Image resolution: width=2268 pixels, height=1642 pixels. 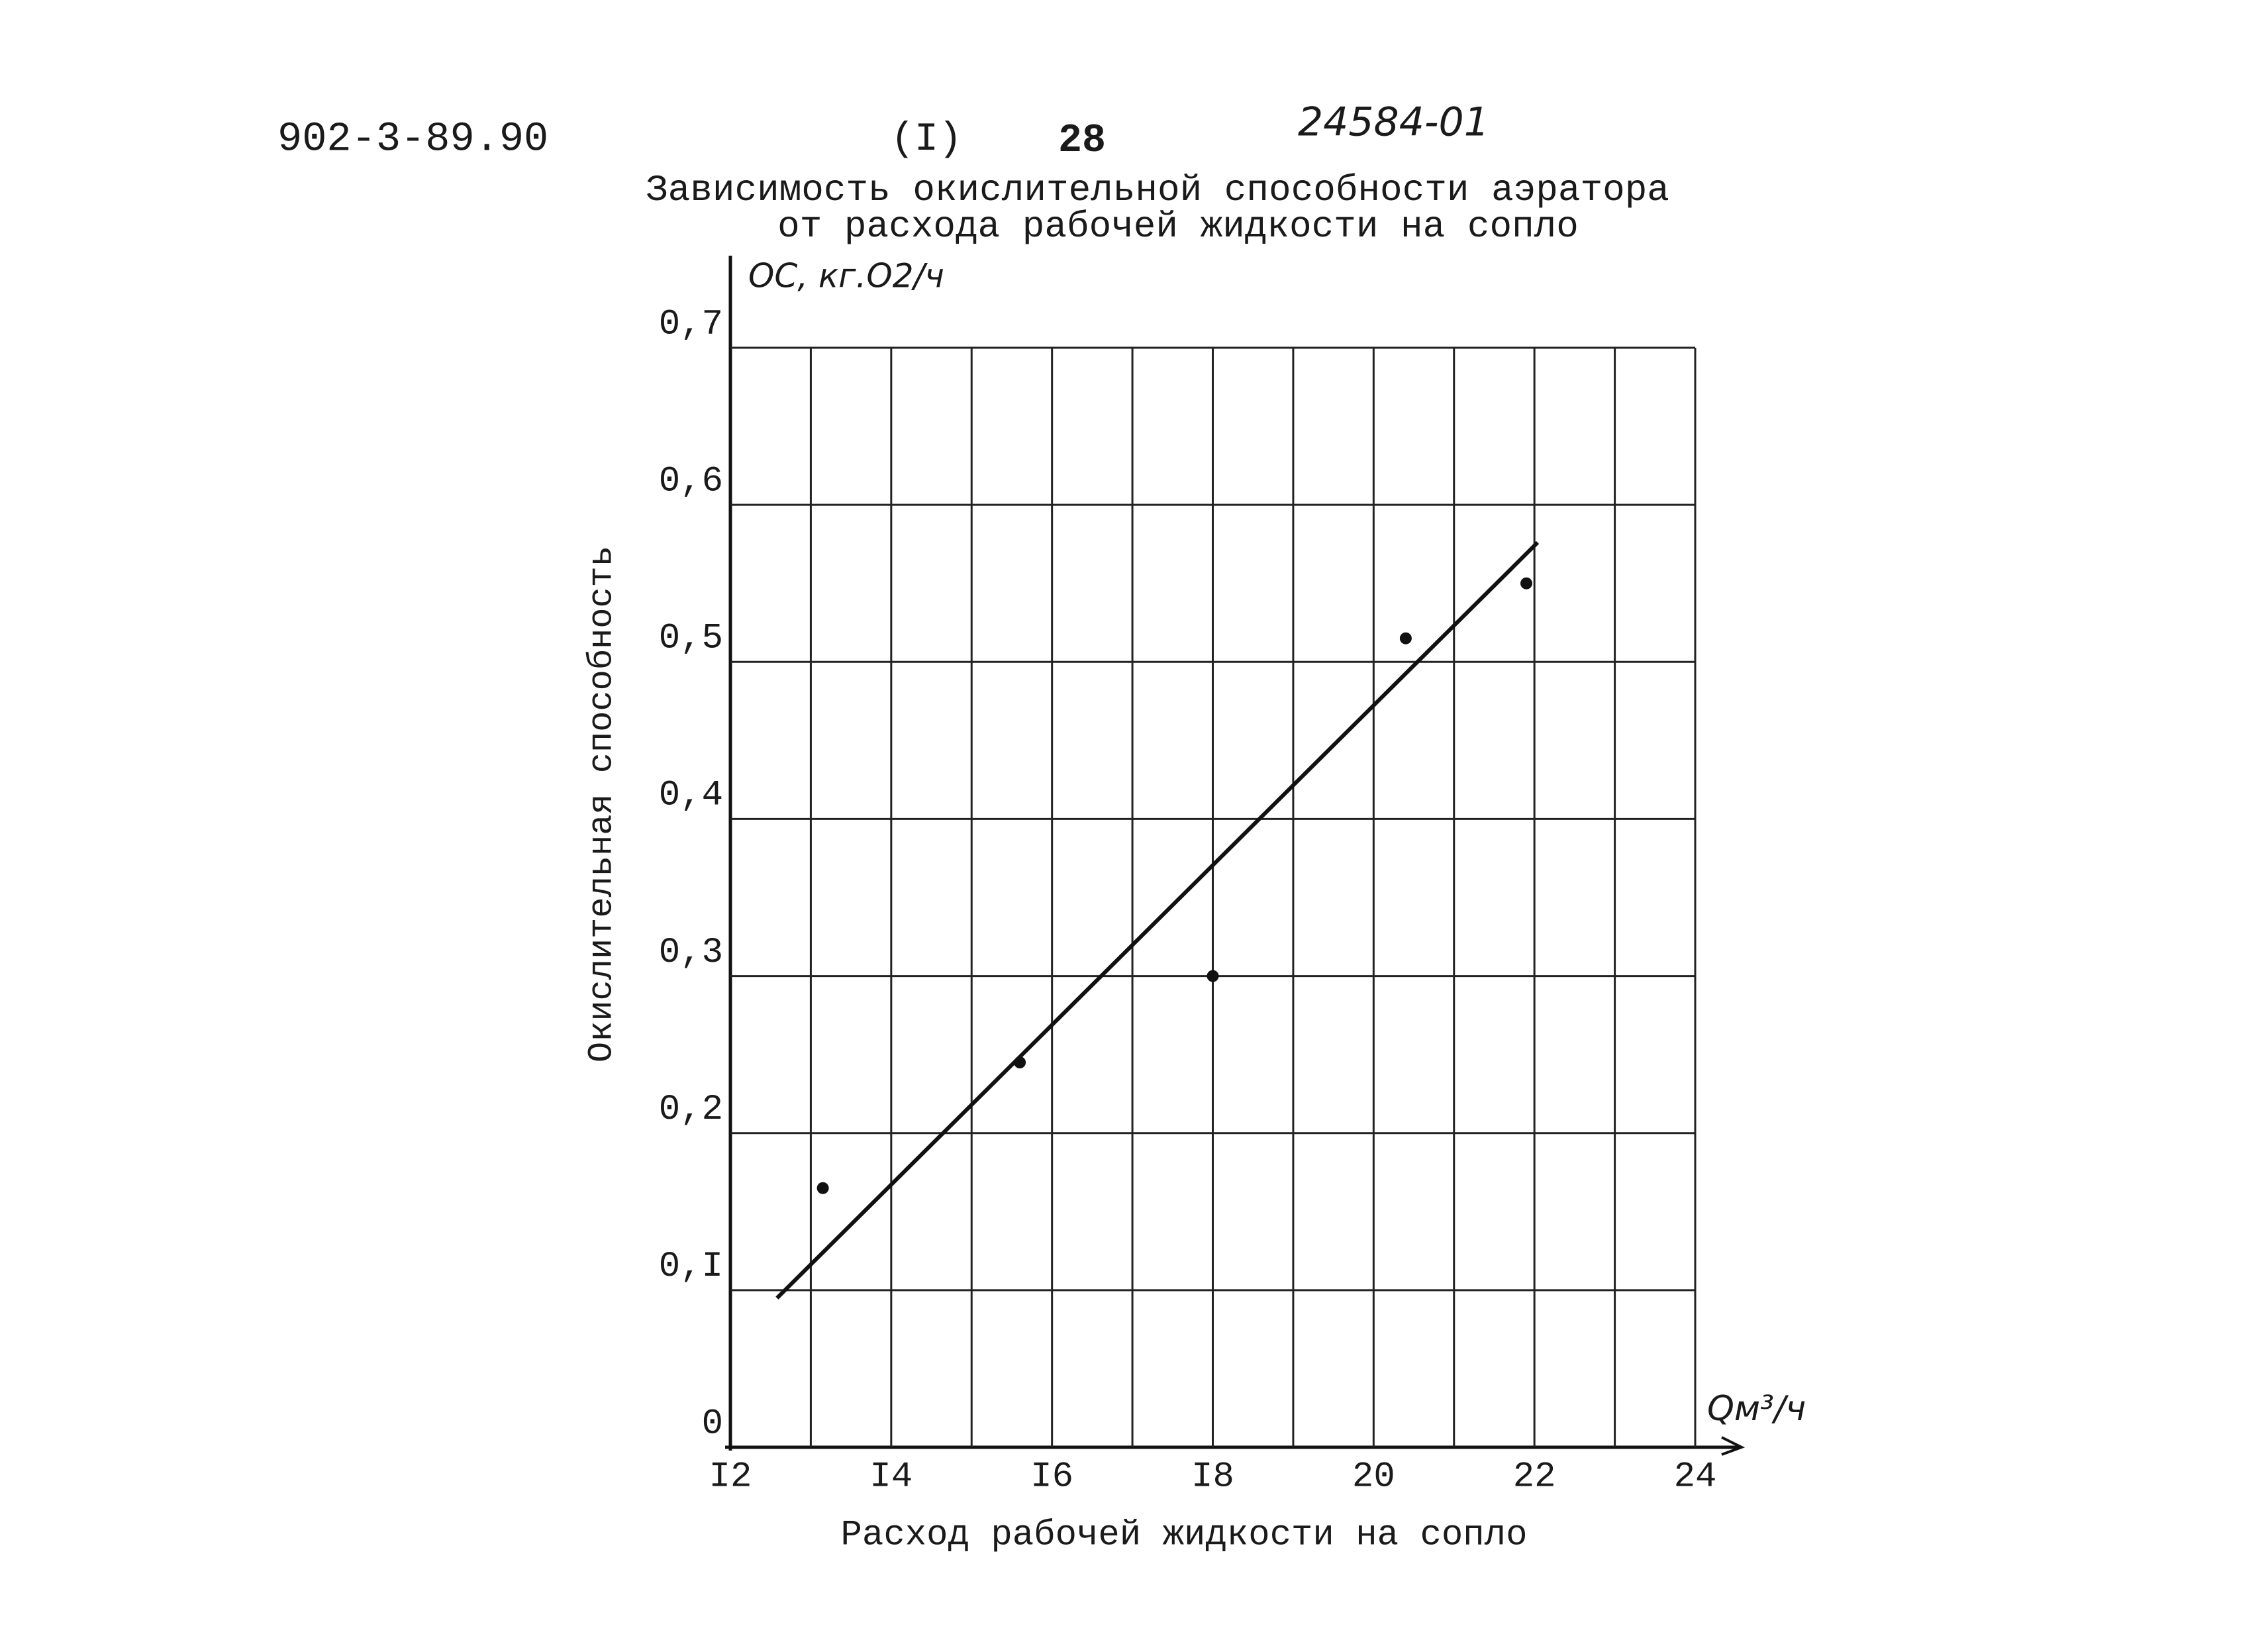 What do you see at coordinates (691, 1110) in the screenshot?
I see `y-tick-label: 0,2` at bounding box center [691, 1110].